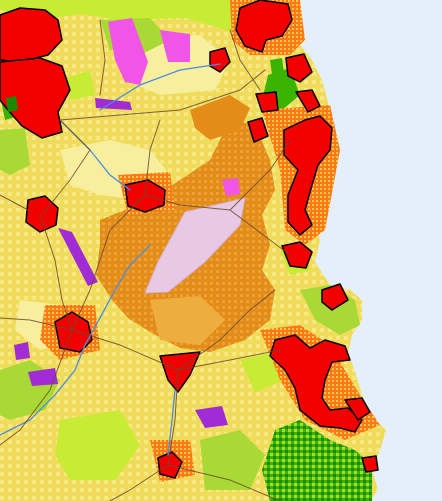 The image size is (442, 501). I want to click on airport-zone, so click(195, 245).